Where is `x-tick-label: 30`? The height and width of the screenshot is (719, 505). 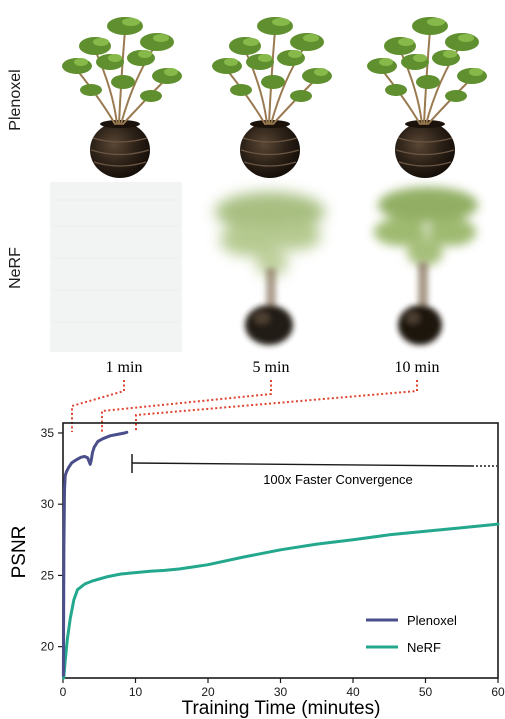 x-tick-label: 30 is located at coordinates (281, 692).